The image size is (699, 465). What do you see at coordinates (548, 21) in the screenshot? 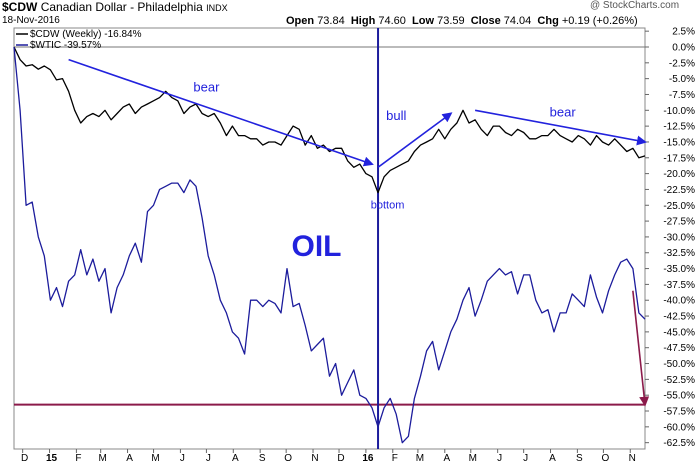
I see `chg-label: Chg` at bounding box center [548, 21].